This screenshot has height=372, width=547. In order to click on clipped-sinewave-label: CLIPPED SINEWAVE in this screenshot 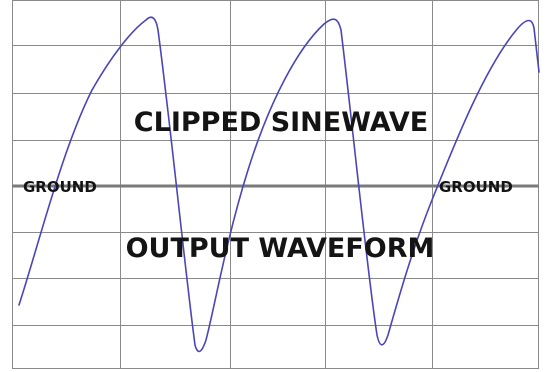, I will do `click(281, 122)`.